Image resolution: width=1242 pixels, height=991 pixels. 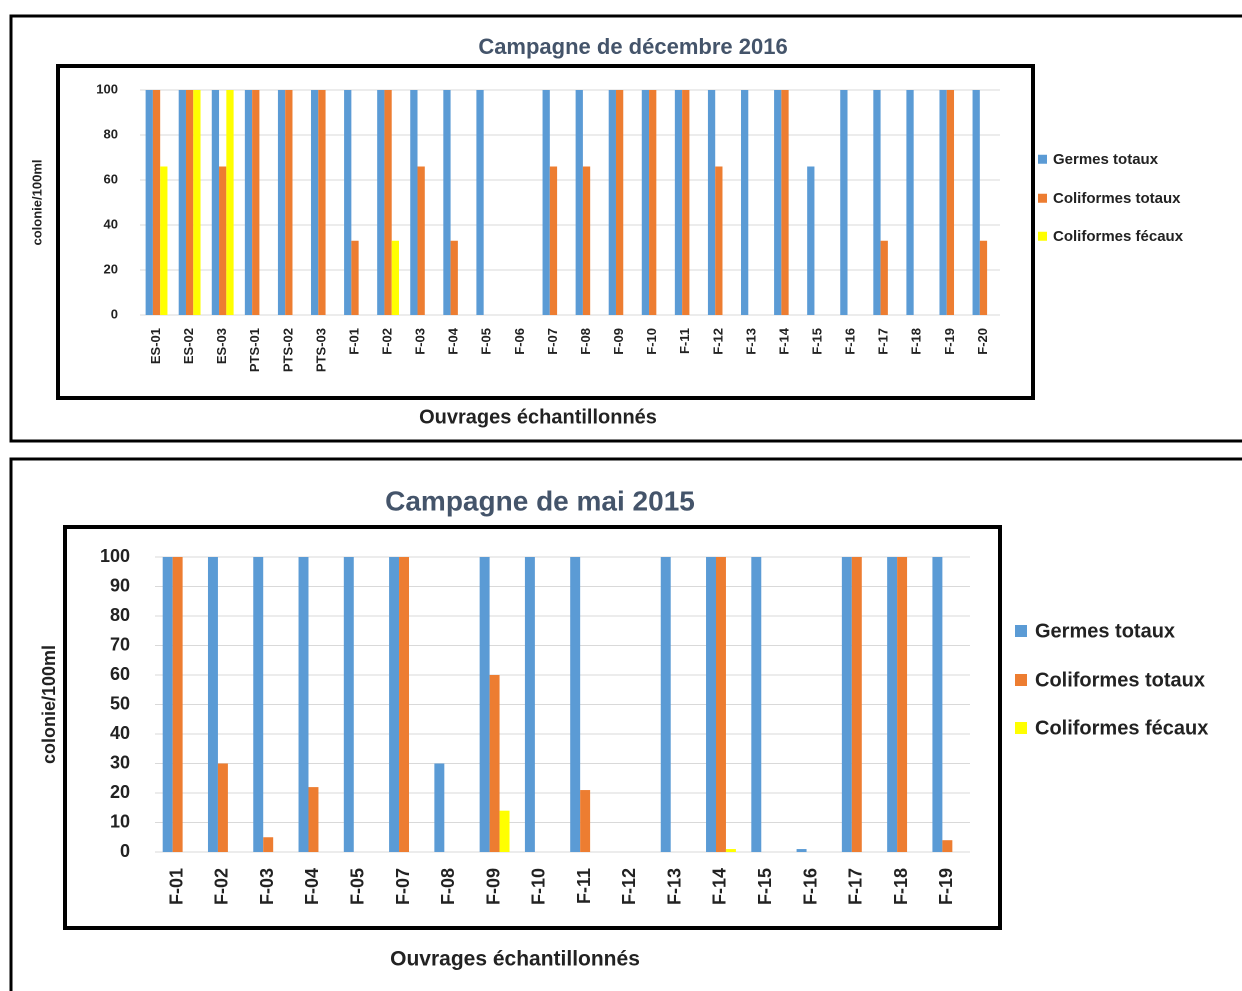 I want to click on x-tick-label: F-05, so click(x=358, y=886).